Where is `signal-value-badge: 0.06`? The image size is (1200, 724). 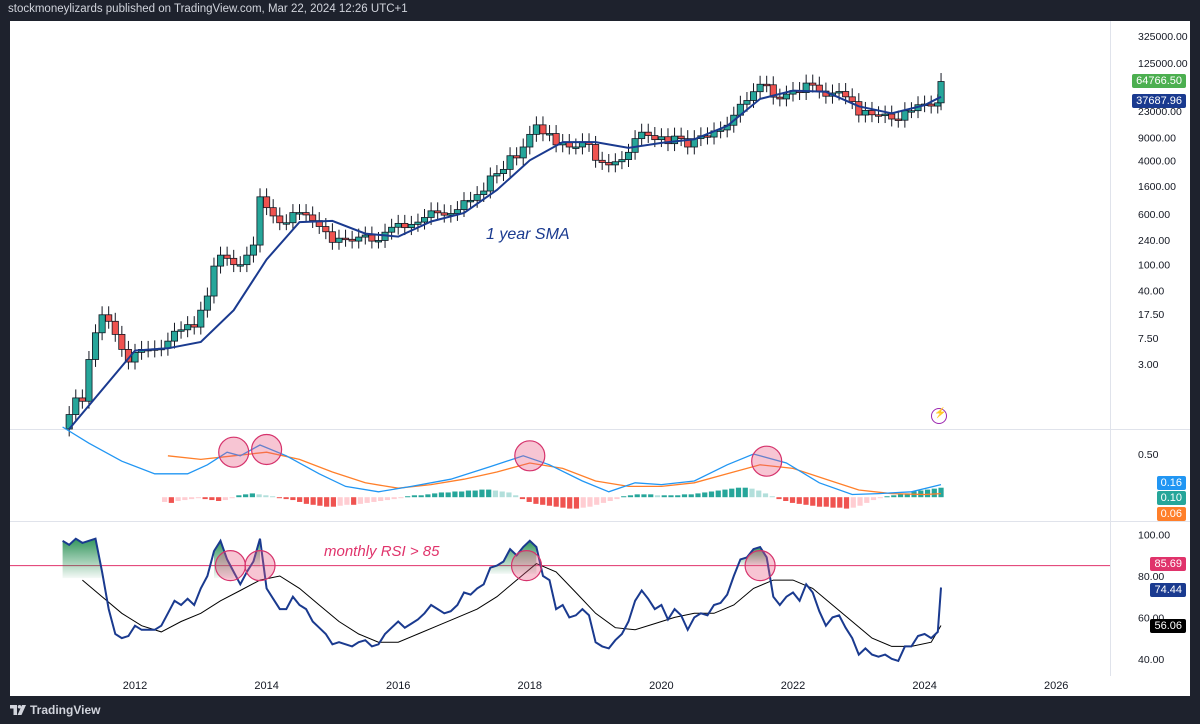 signal-value-badge: 0.06 is located at coordinates (1171, 513).